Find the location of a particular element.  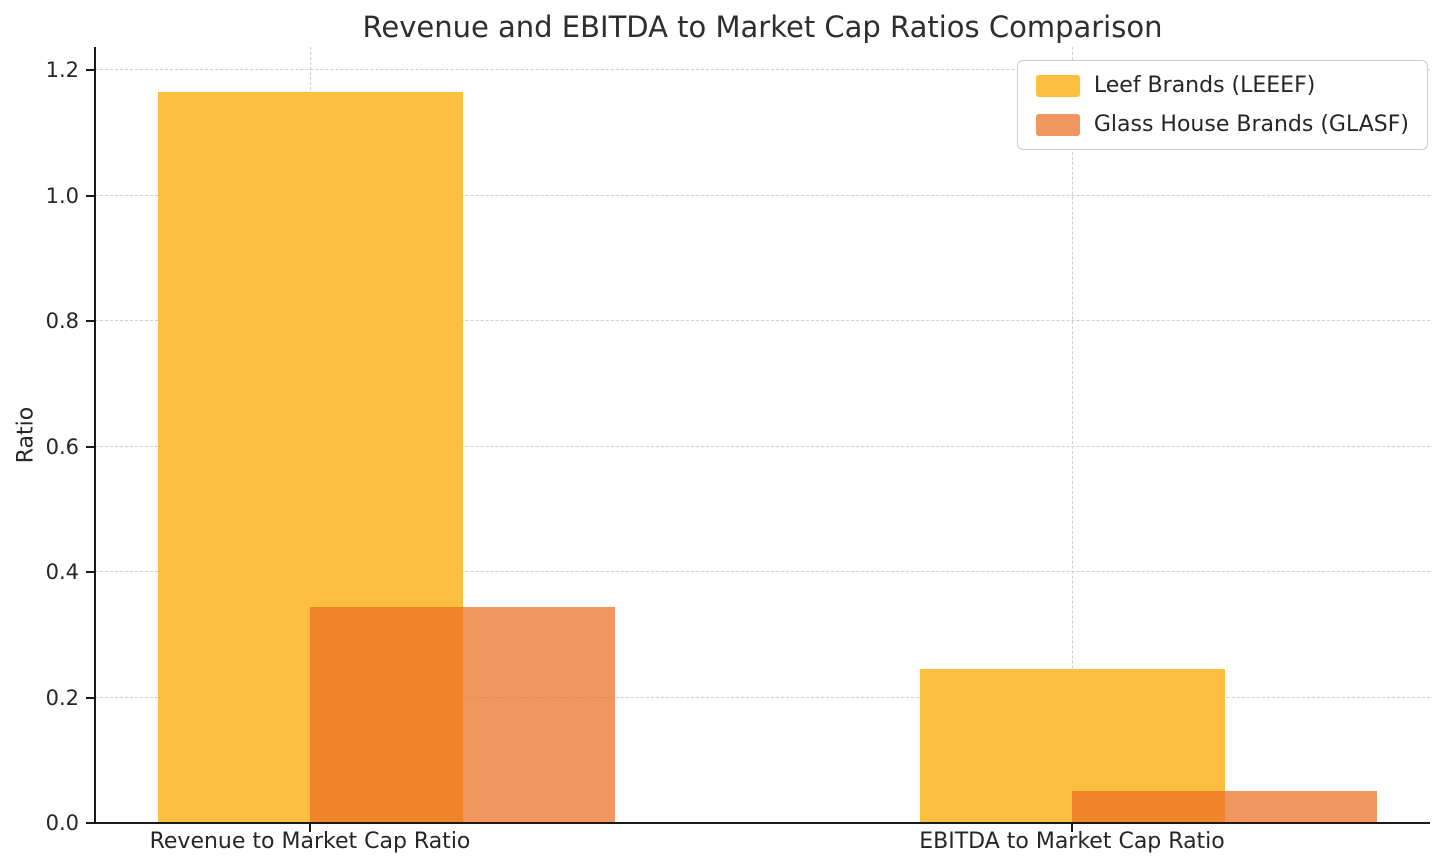

y-tick-label-0.6: 0.6 is located at coordinates (62, 446).